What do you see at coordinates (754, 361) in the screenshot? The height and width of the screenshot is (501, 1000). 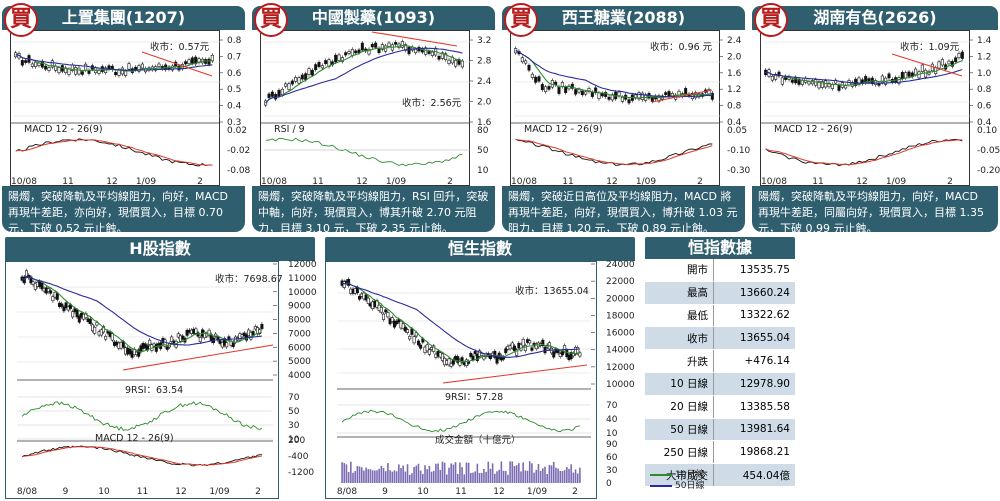 I see `row-value: +476.14` at bounding box center [754, 361].